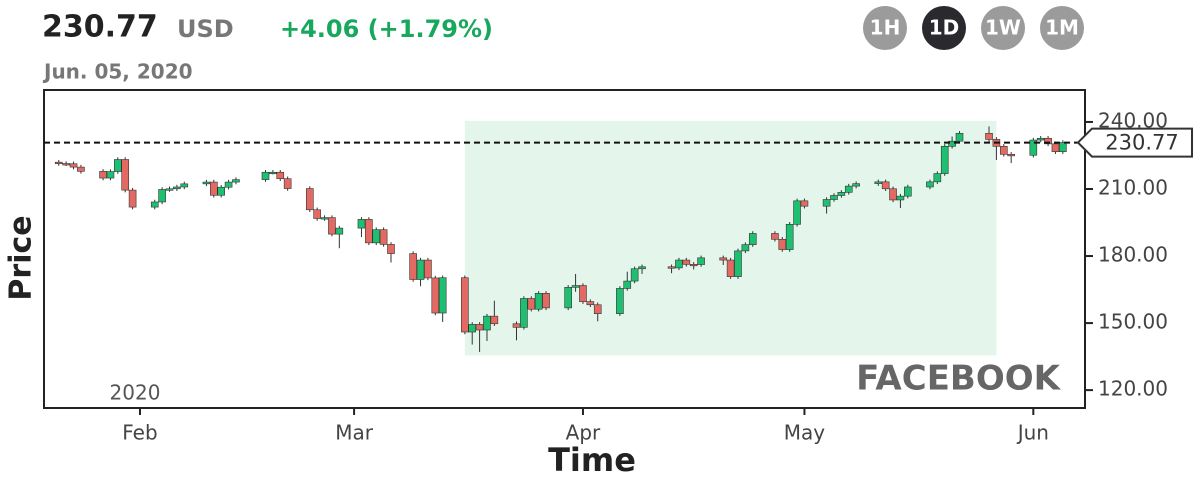 This screenshot has height=490, width=1200. What do you see at coordinates (592, 460) in the screenshot?
I see `x-axis-title: Time` at bounding box center [592, 460].